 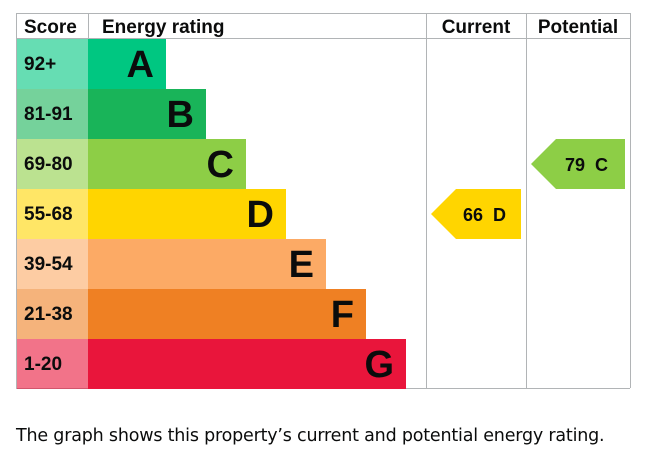 What do you see at coordinates (484, 215) in the screenshot?
I see `current-rating-label: 66 D` at bounding box center [484, 215].